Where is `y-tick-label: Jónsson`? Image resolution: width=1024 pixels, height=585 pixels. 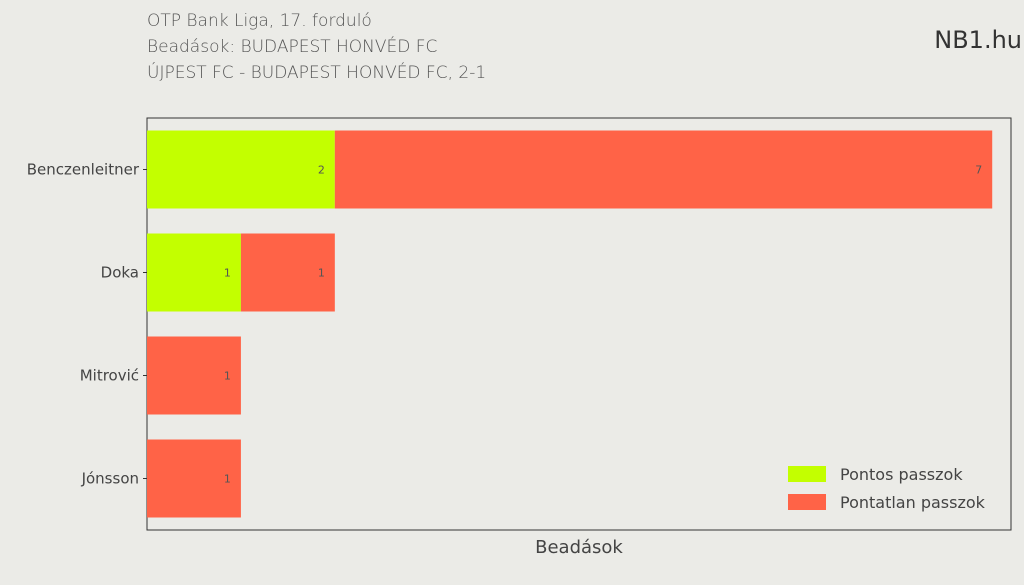 y-tick-label: Jónsson is located at coordinates (110, 479).